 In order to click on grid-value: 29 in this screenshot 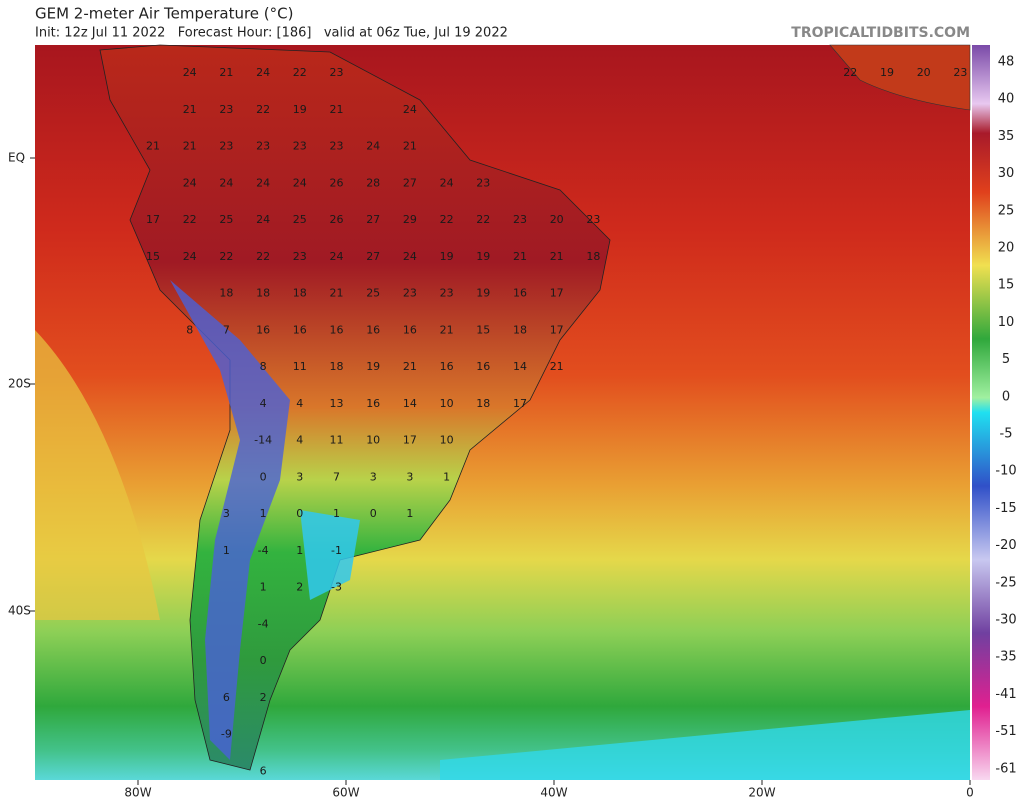, I will do `click(410, 219)`.